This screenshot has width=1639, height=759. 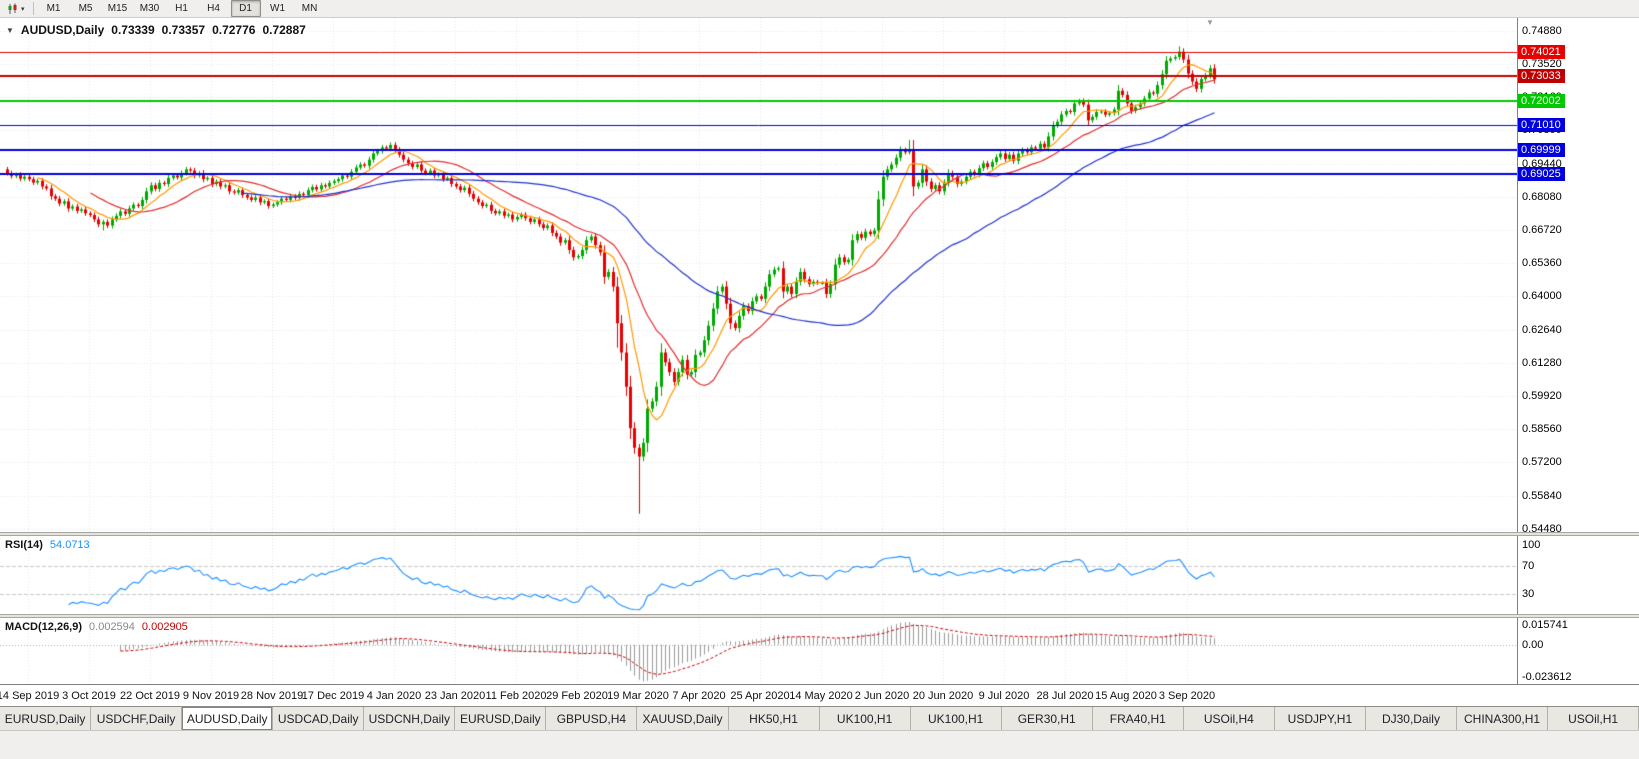 I want to click on chart-menu-icon: ▼, so click(x=10, y=30).